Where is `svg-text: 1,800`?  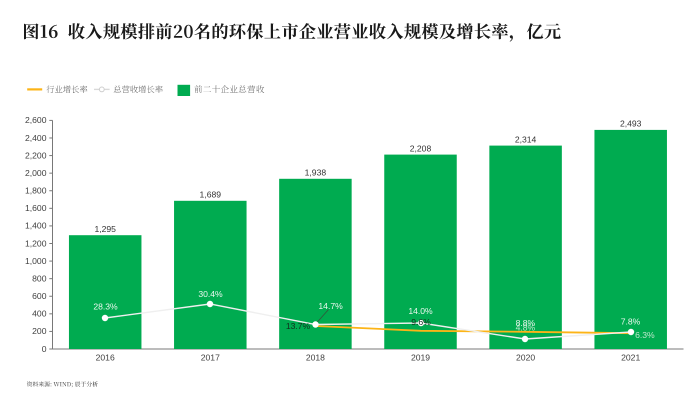
svg-text: 1,800 is located at coordinates (36, 191).